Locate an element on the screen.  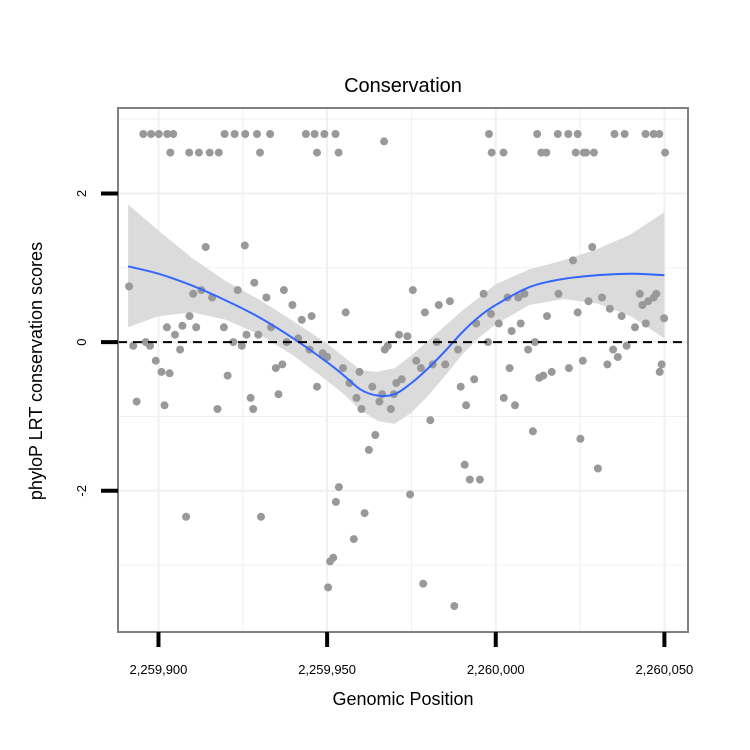
smooth-line is located at coordinates (396, 331).